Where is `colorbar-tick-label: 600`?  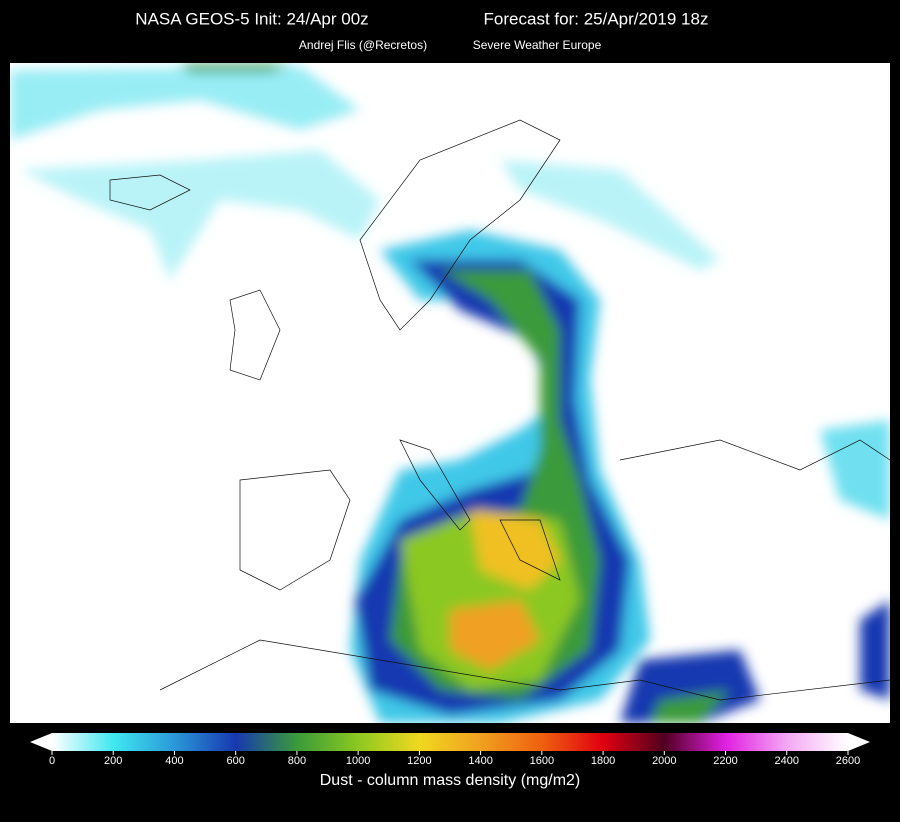 colorbar-tick-label: 600 is located at coordinates (236, 761).